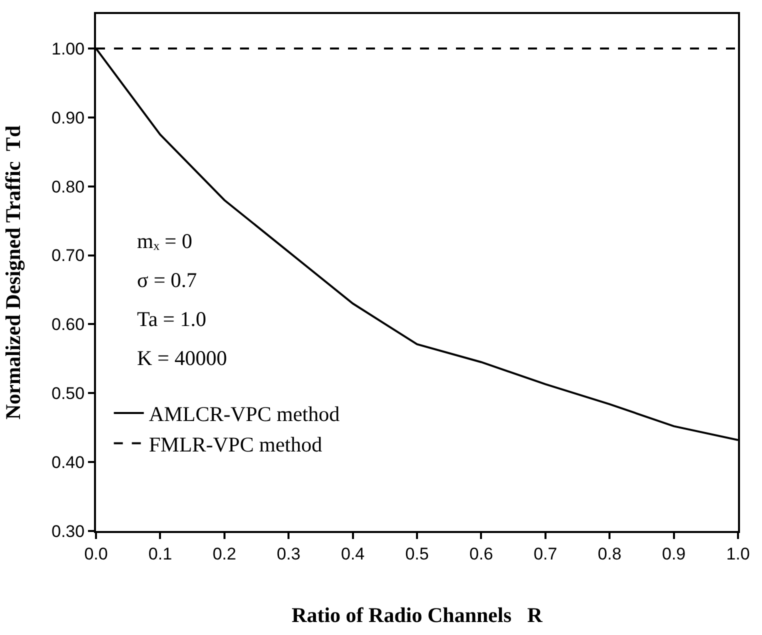 This screenshot has width=762, height=635. I want to click on x-tick-label: 1.0, so click(738, 554).